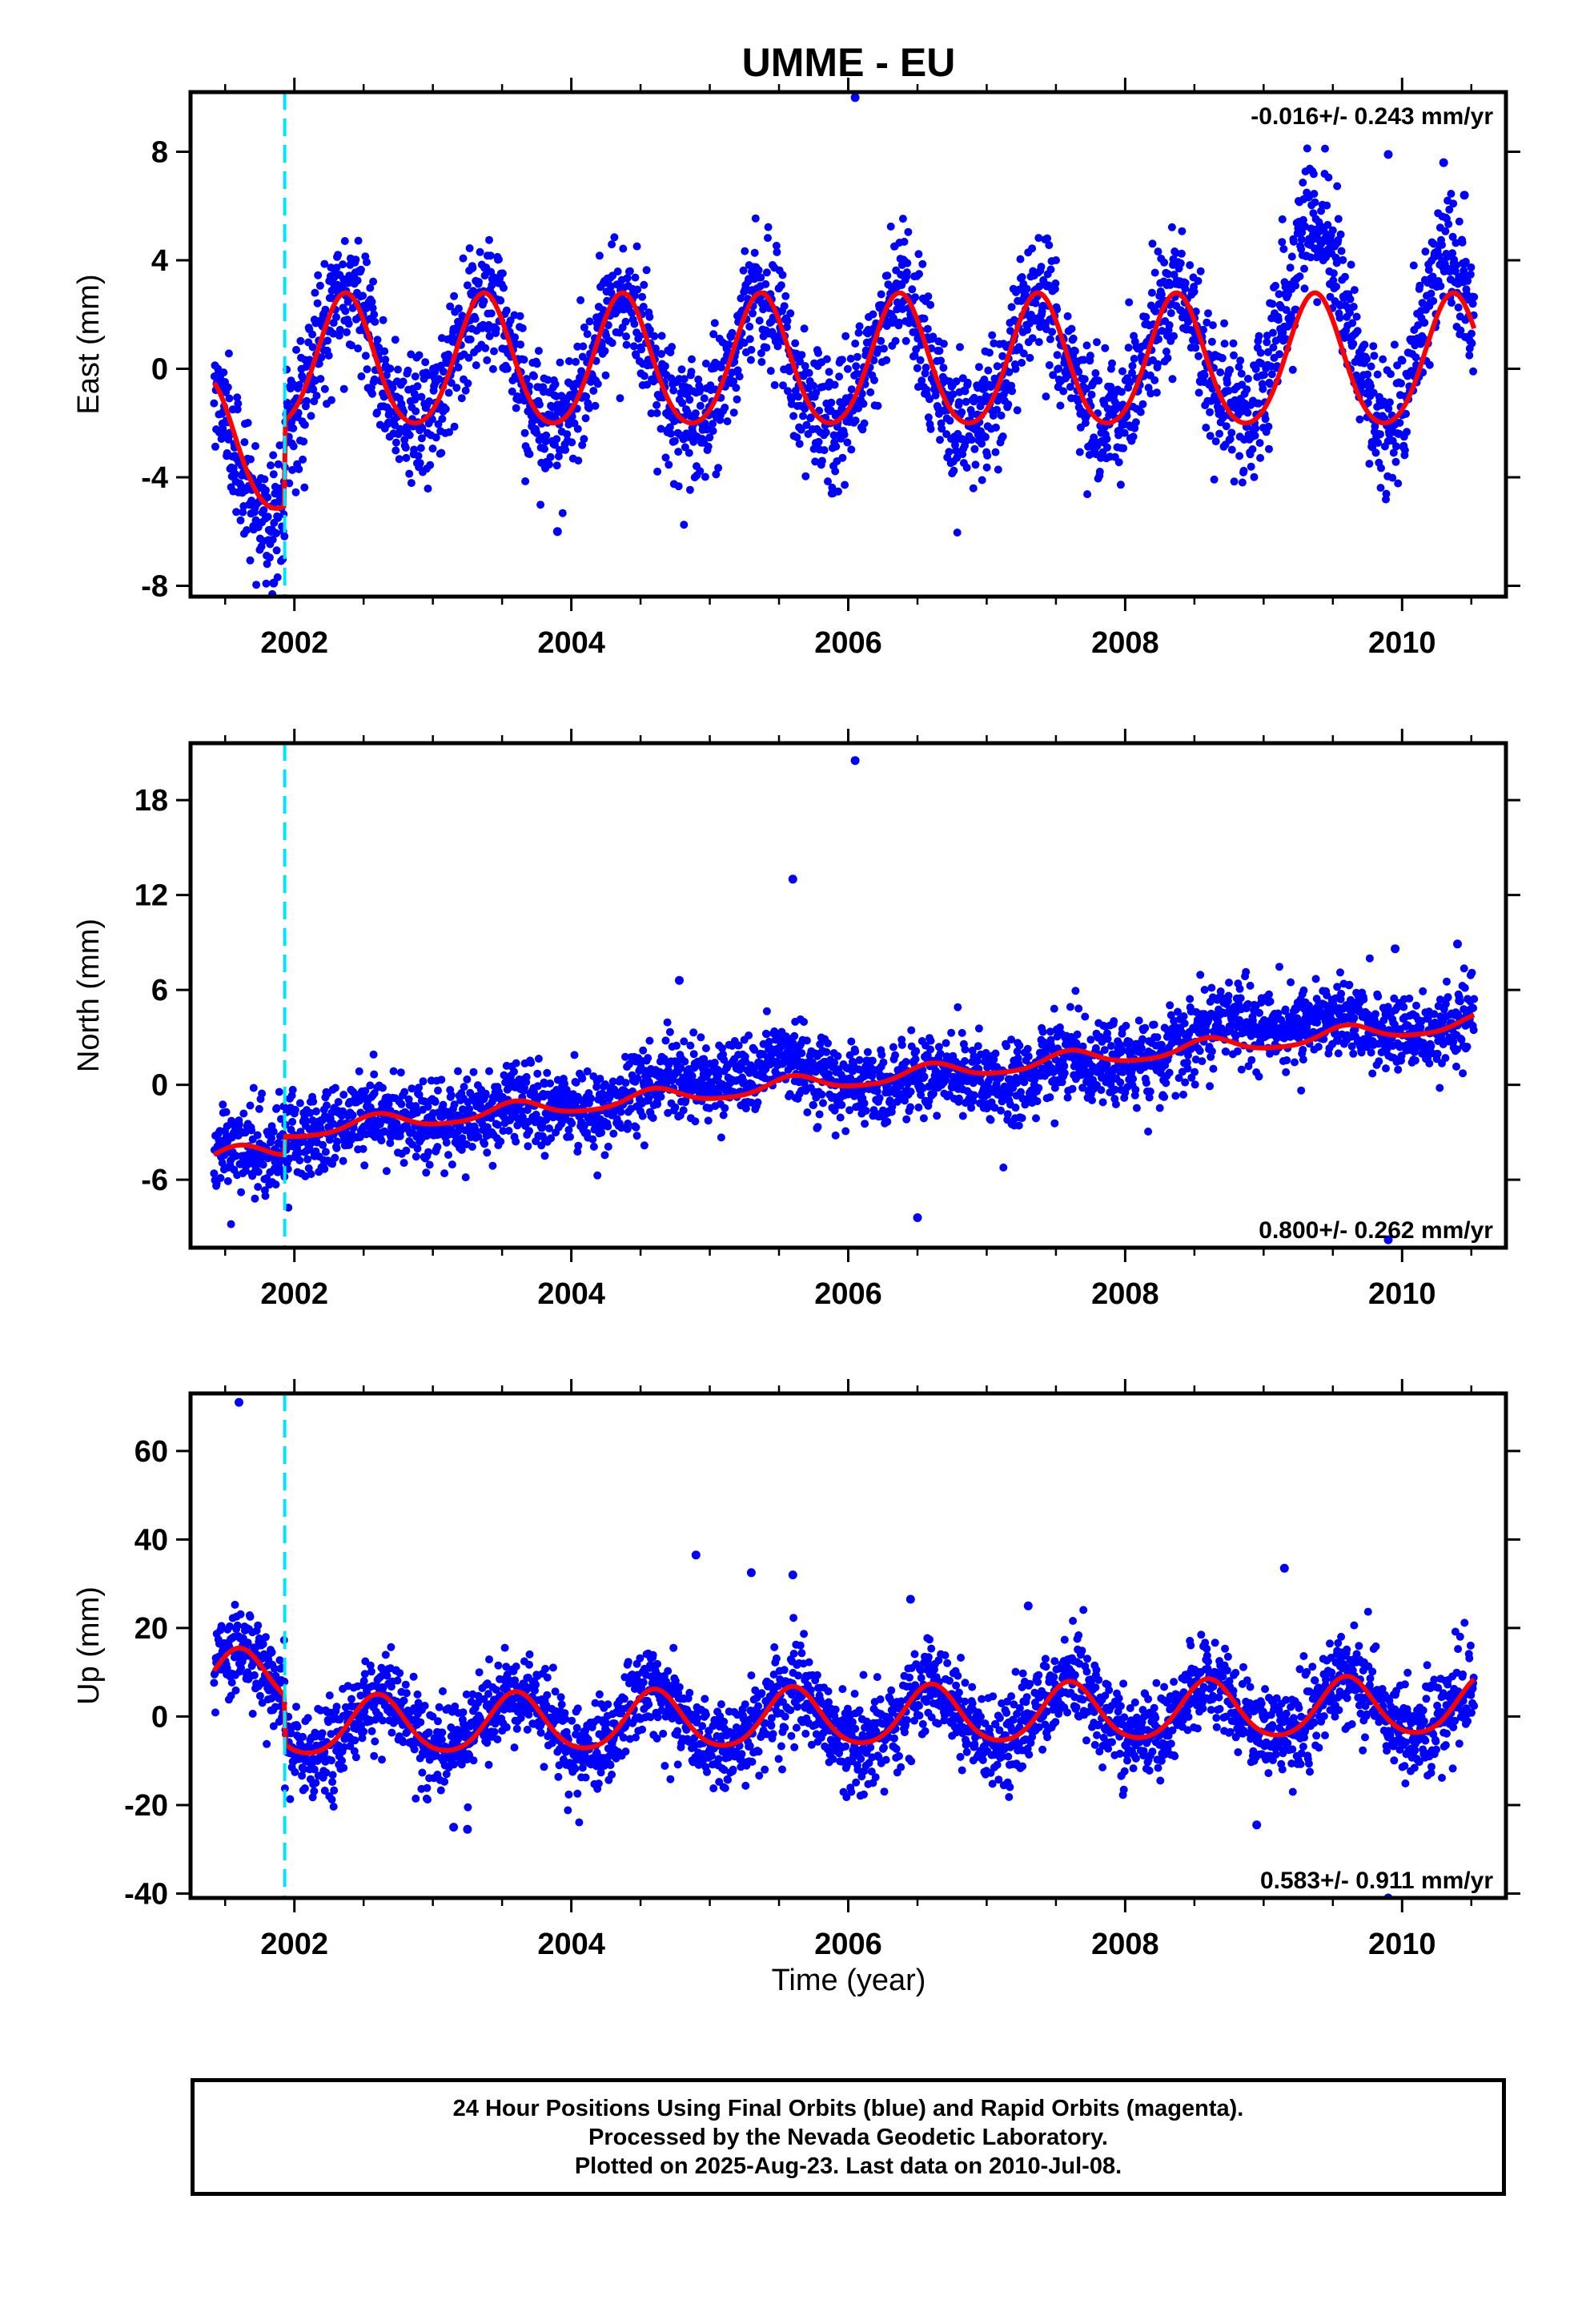 The width and height of the screenshot is (1582, 2324). What do you see at coordinates (154, 586) in the screenshot?
I see `y-tick-label: -8` at bounding box center [154, 586].